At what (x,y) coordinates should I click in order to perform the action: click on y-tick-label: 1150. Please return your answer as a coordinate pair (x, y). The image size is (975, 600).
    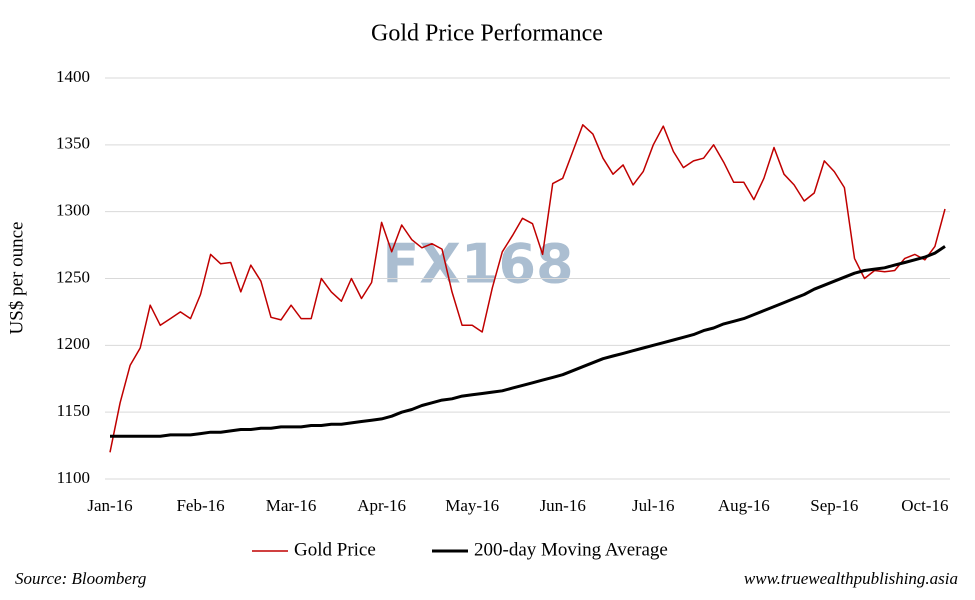
    Looking at the image, I should click on (73, 410).